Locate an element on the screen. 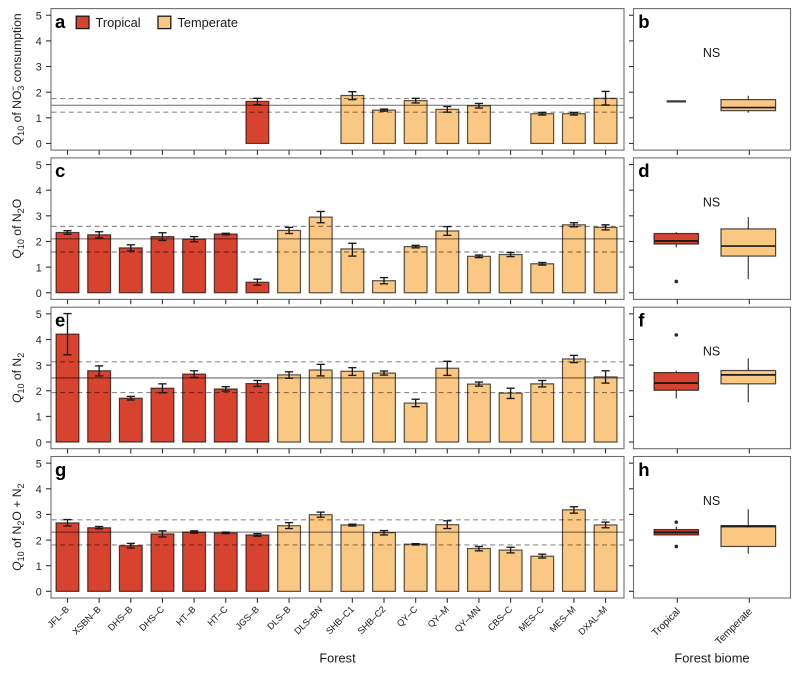 The image size is (800, 682). svg-text: h is located at coordinates (643, 469).